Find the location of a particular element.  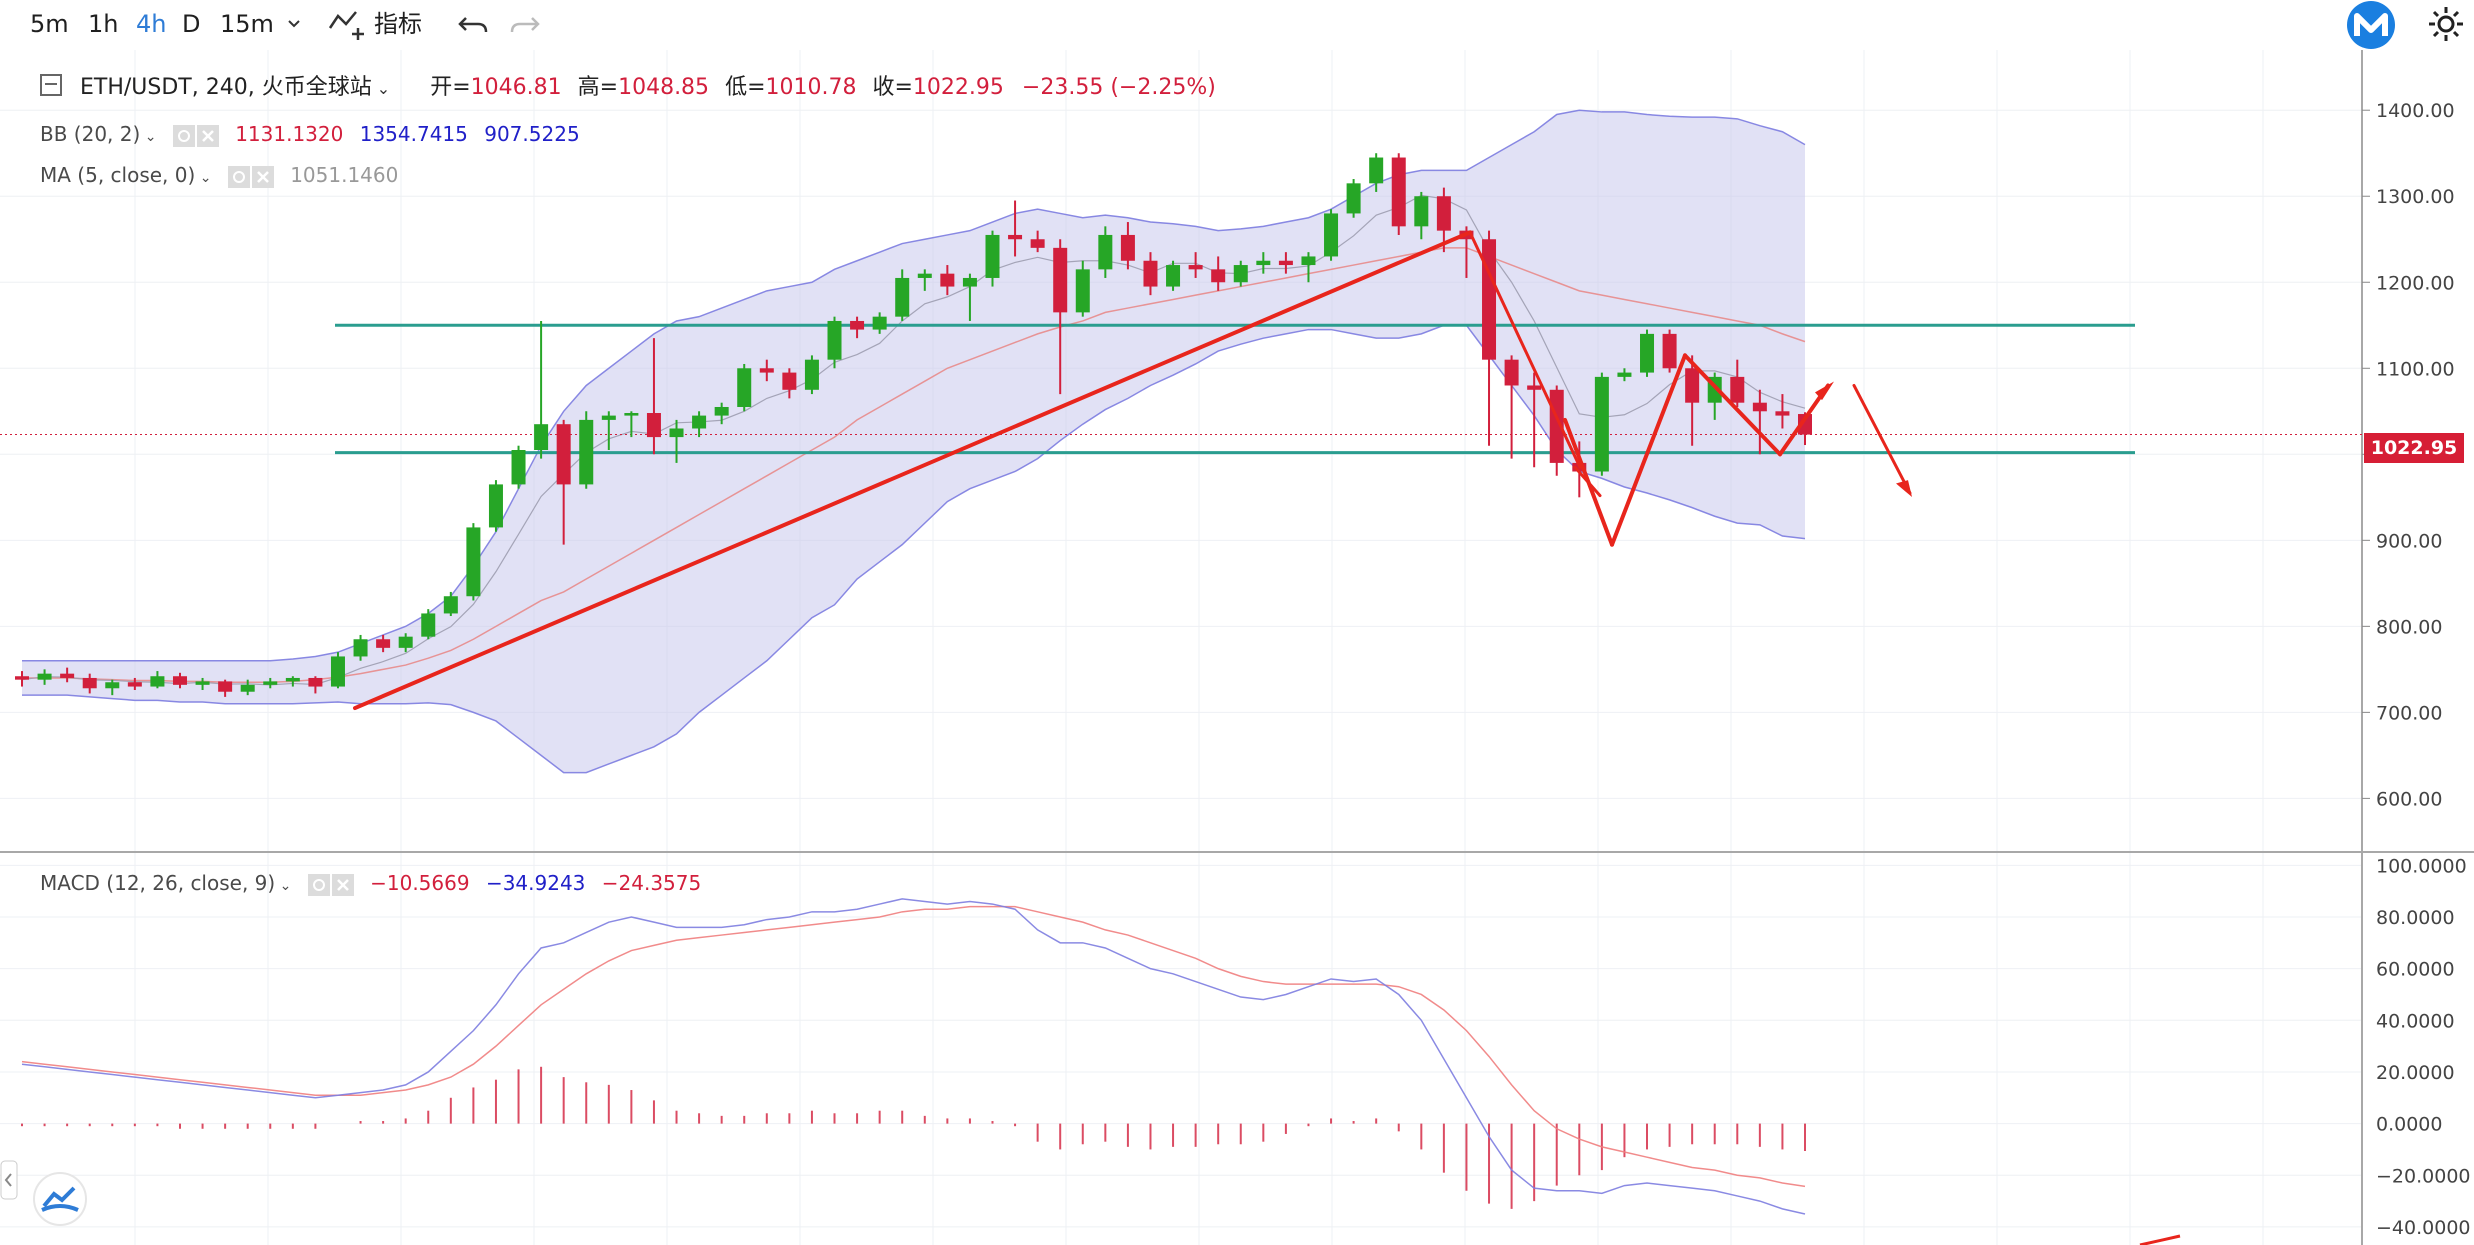

arrow-head-annotation is located at coordinates (1904, 489).